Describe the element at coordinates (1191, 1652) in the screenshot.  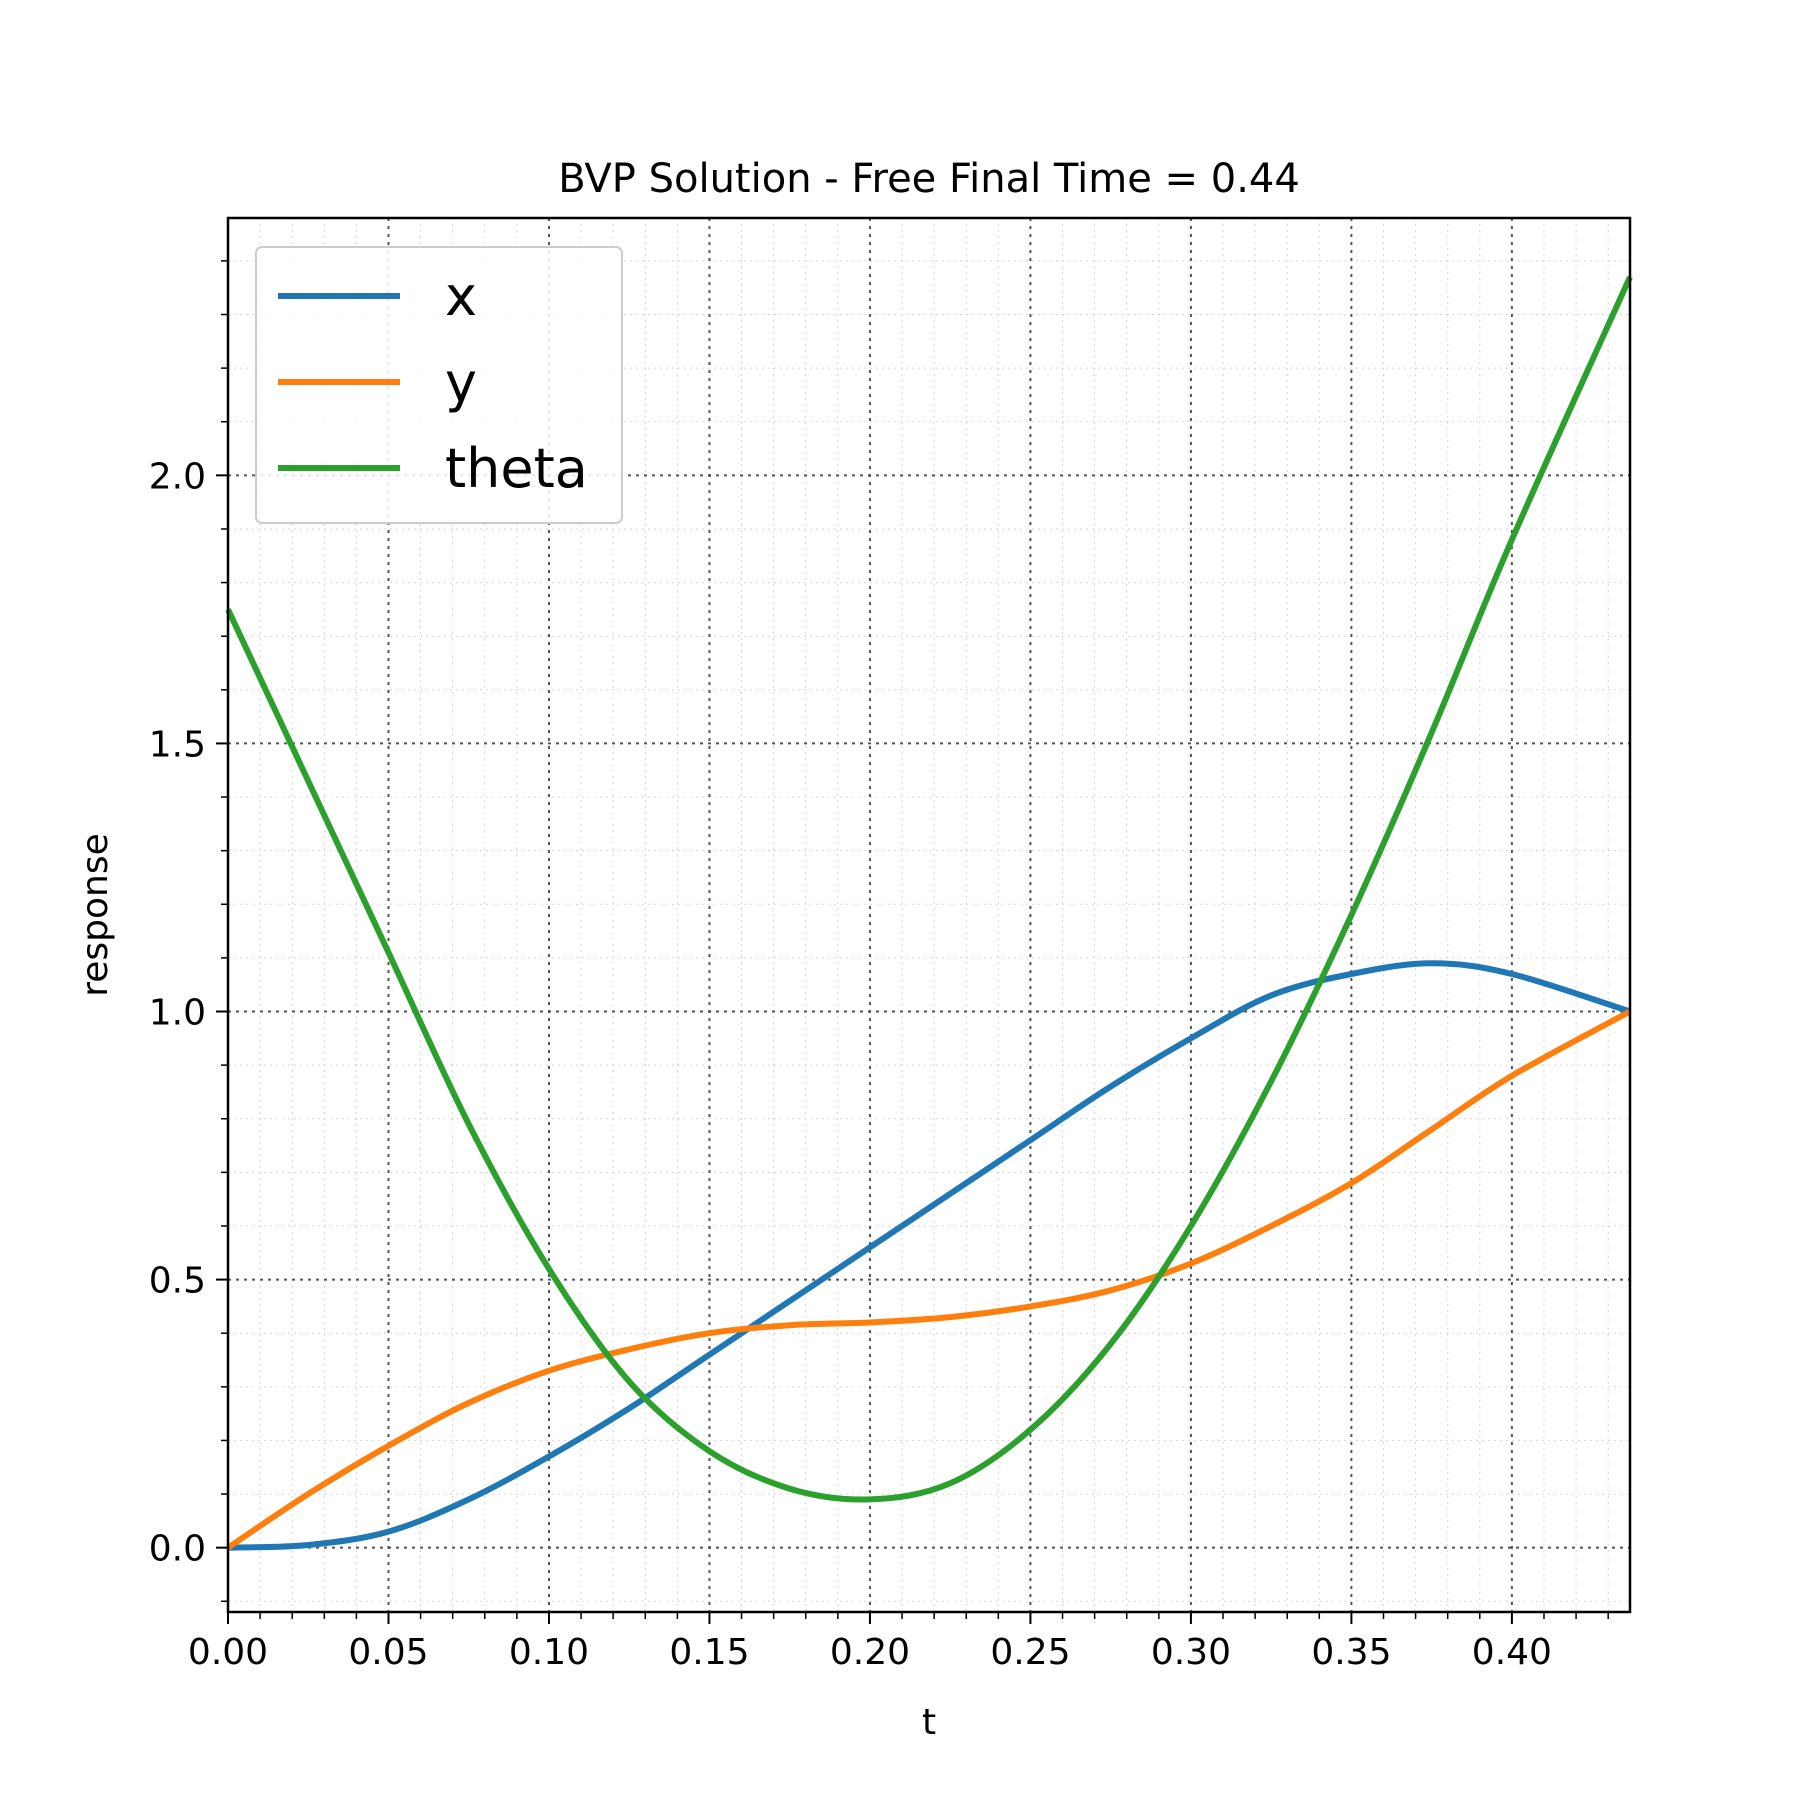
I see `x-tick-label: 0.30` at that location.